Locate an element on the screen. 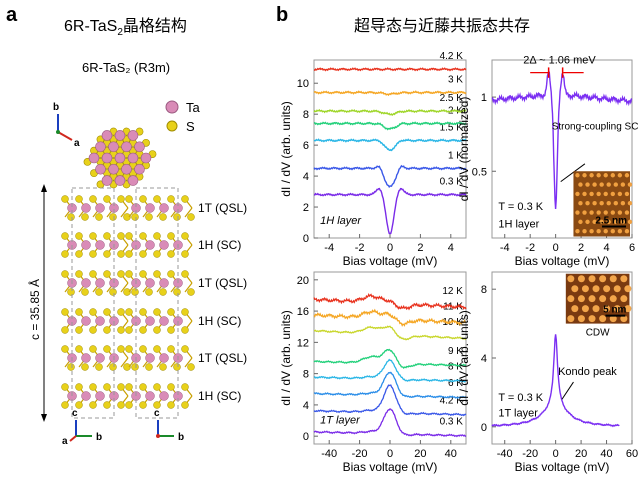  top-view-cluster is located at coordinates (120, 158).